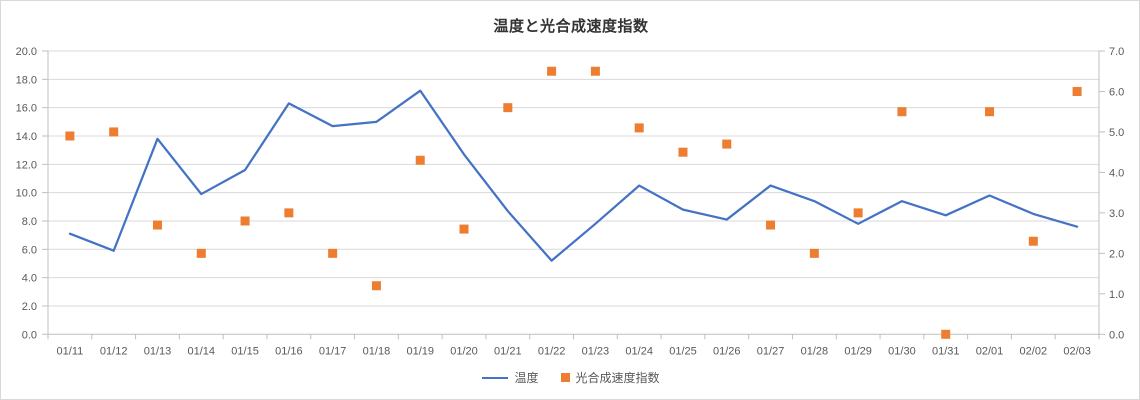 This screenshot has width=1140, height=400. I want to click on right-axis-tick-label: 0.0, so click(1116, 335).